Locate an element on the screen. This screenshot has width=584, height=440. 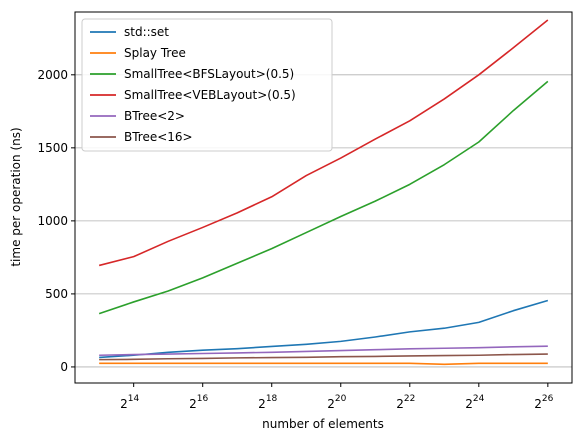
legend-label: SmallTree<BFSLayout>(0.5) is located at coordinates (209, 74).